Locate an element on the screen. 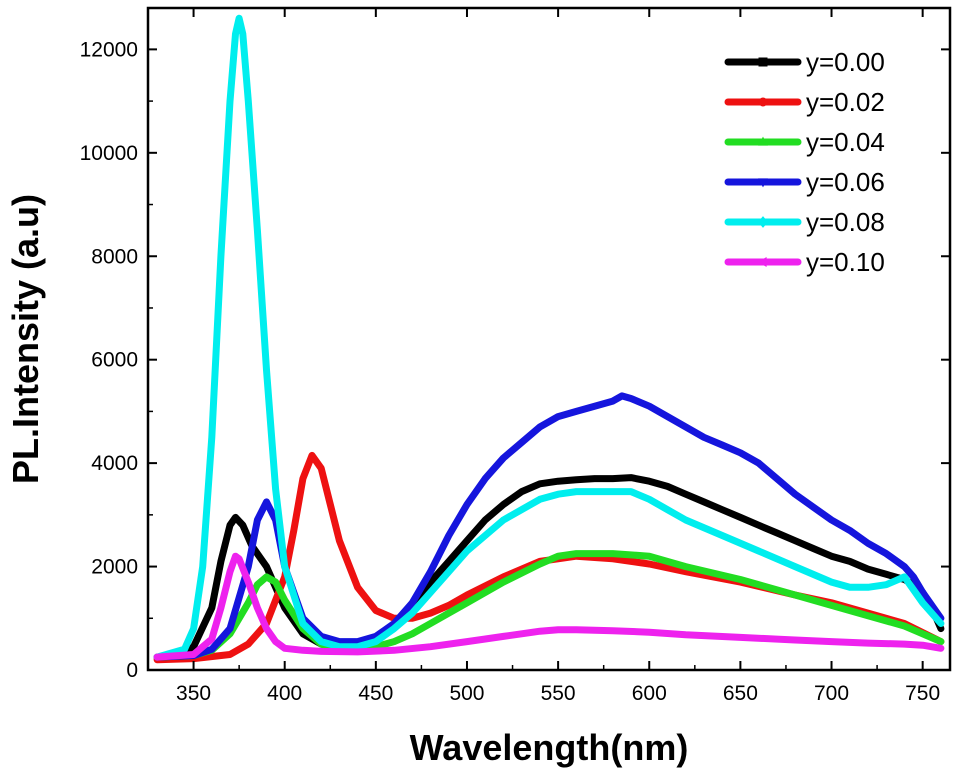 This screenshot has width=968, height=775. x-tick-label: 650 is located at coordinates (740, 693).